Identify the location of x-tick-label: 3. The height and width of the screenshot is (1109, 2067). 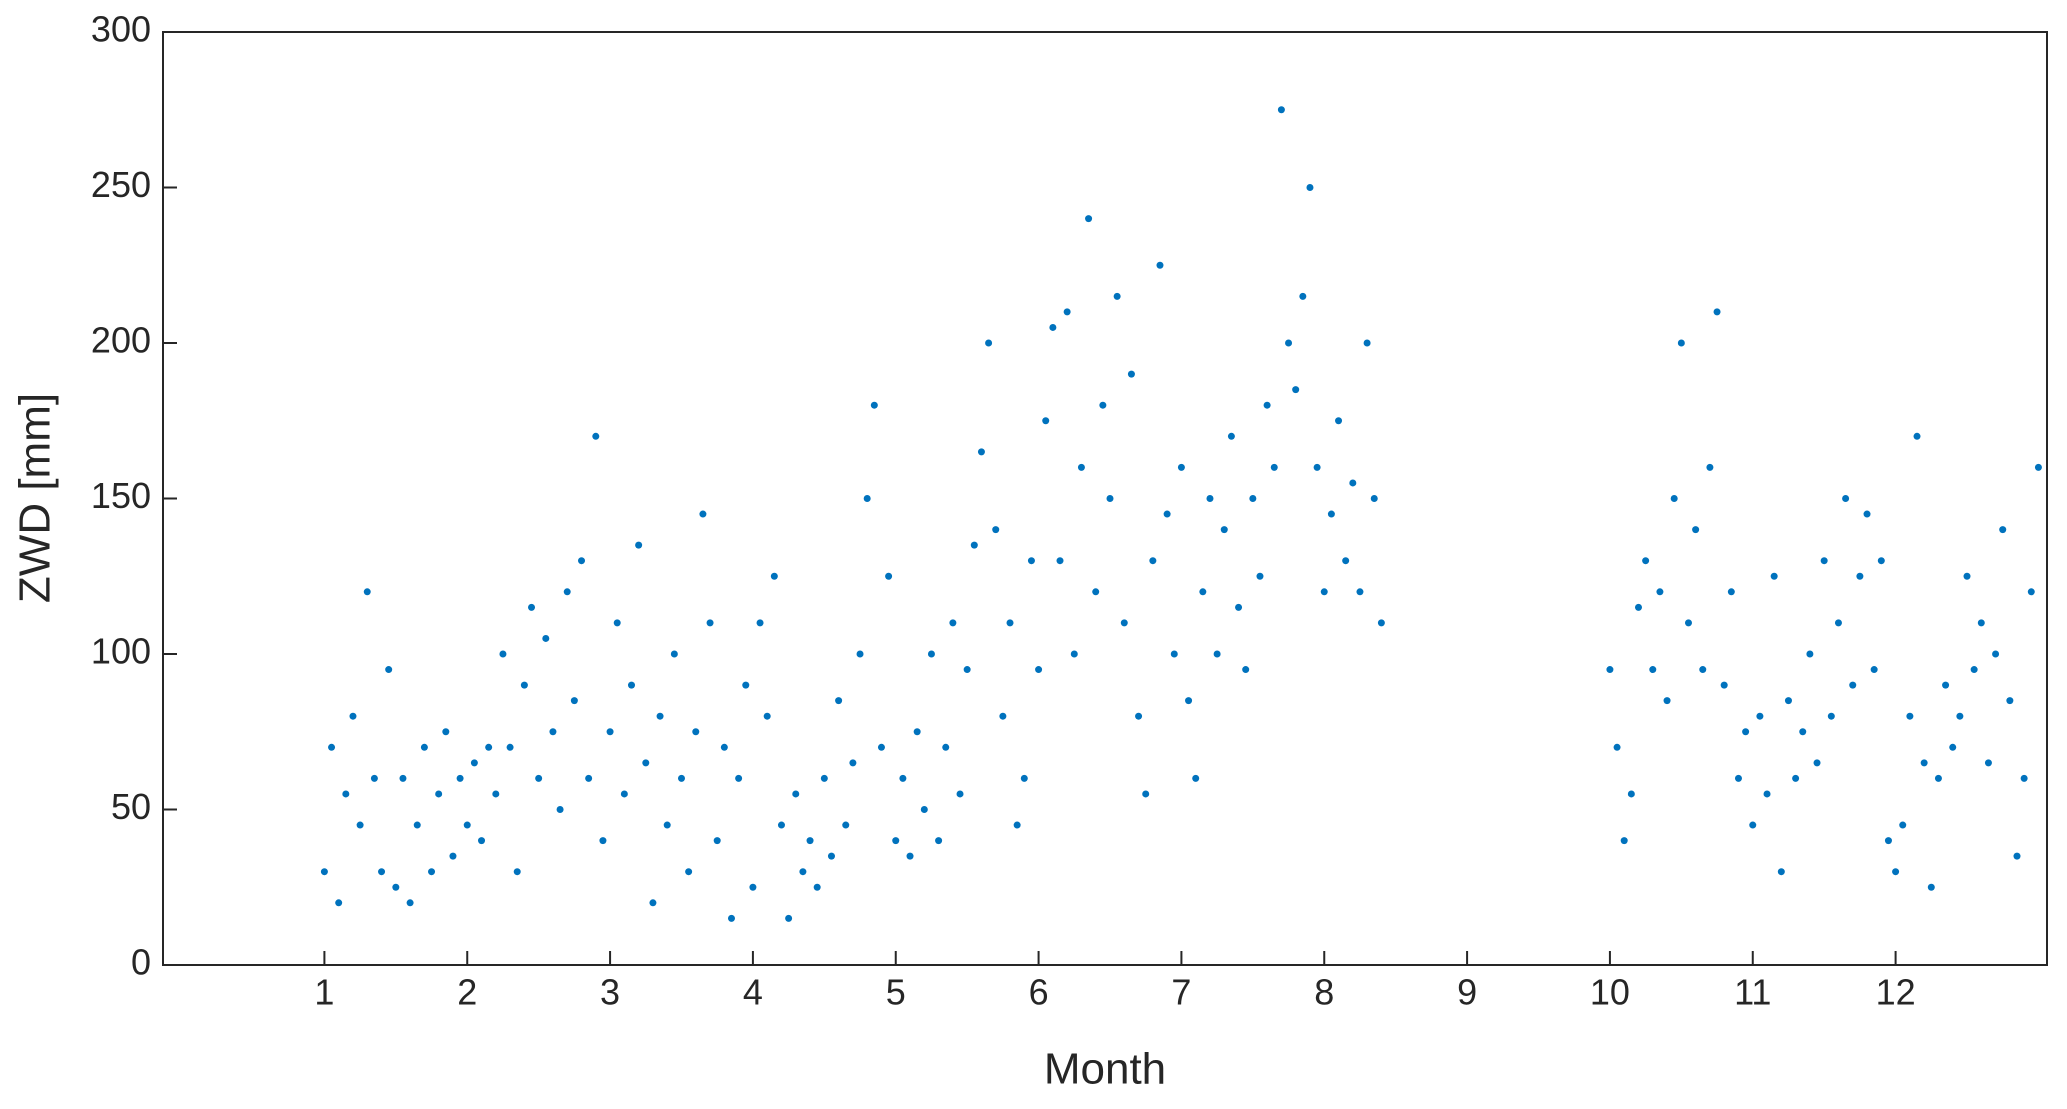
(610, 992).